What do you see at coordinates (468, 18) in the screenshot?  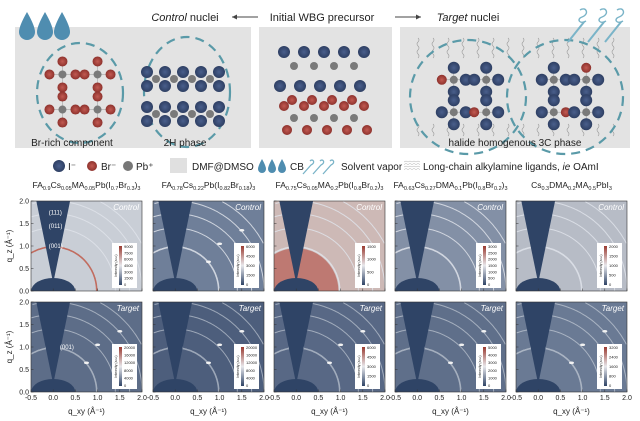 I see `target-nuclei-label: Target nuclei` at bounding box center [468, 18].